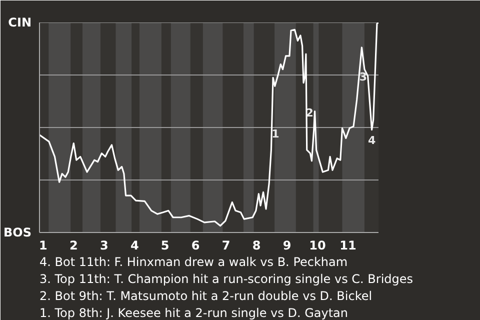  Describe the element at coordinates (226, 245) in the screenshot. I see `x-tick-label: 7` at that location.